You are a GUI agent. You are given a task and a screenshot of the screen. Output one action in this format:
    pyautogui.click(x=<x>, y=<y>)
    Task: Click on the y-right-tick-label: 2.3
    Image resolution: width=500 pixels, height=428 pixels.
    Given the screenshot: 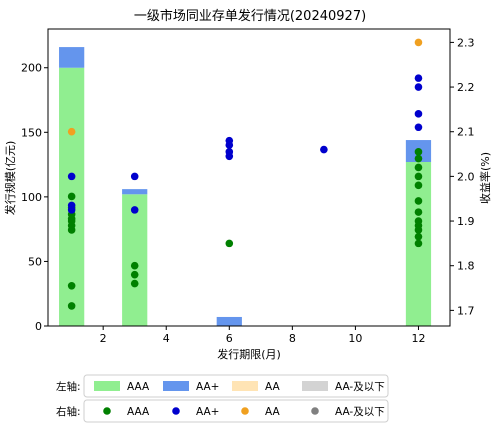 What is the action you would take?
    pyautogui.click(x=466, y=42)
    